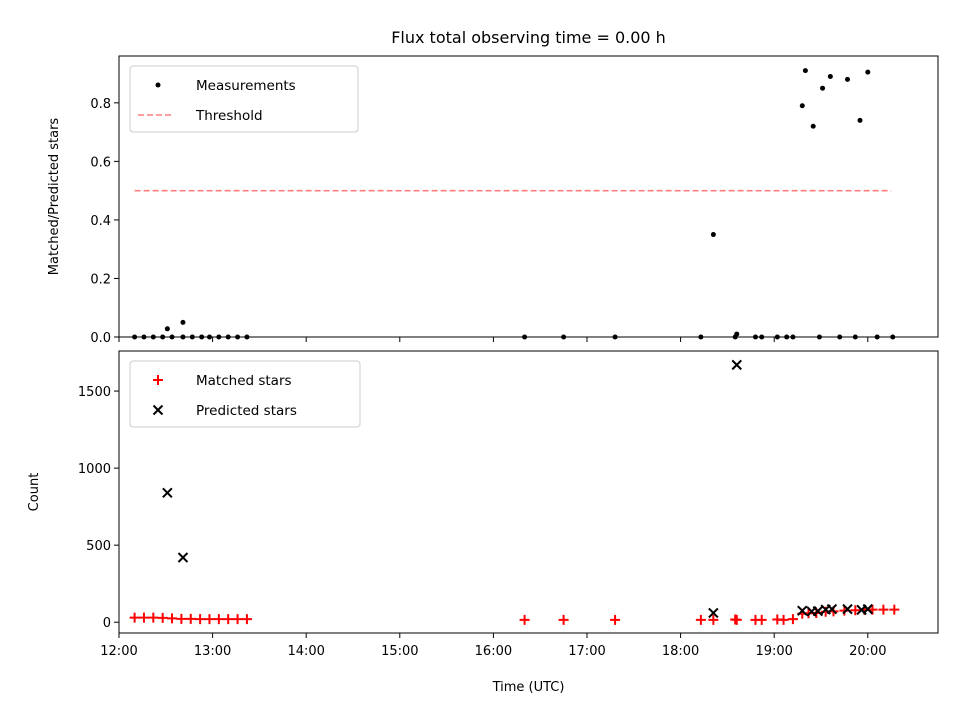 The height and width of the screenshot is (724, 960). What do you see at coordinates (586, 651) in the screenshot?
I see `x-tick-label: 17:00` at bounding box center [586, 651].